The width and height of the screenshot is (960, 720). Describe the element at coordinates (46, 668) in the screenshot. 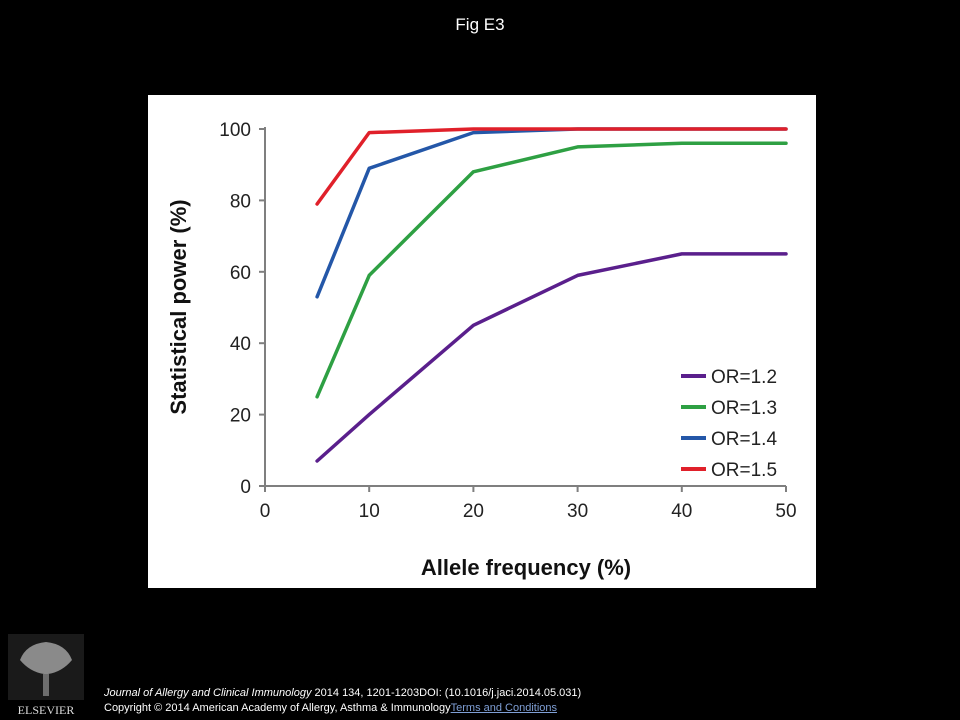

I see `logo-tree-icon` at that location.